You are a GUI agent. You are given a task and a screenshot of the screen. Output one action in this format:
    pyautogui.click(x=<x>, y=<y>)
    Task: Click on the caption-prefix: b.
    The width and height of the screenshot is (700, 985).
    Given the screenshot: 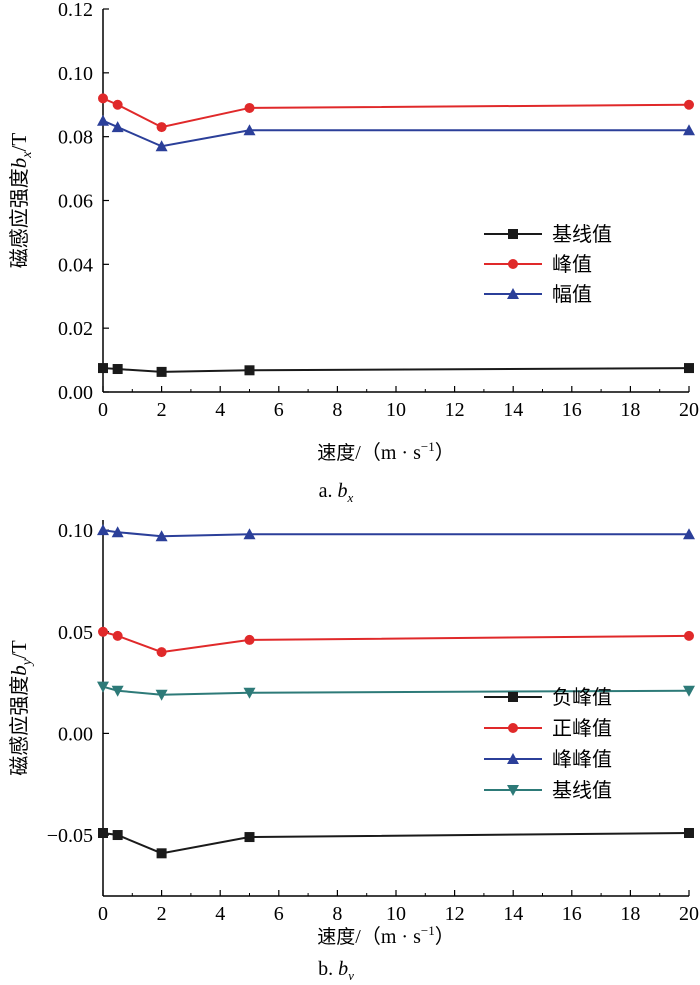 What is the action you would take?
    pyautogui.click(x=328, y=969)
    